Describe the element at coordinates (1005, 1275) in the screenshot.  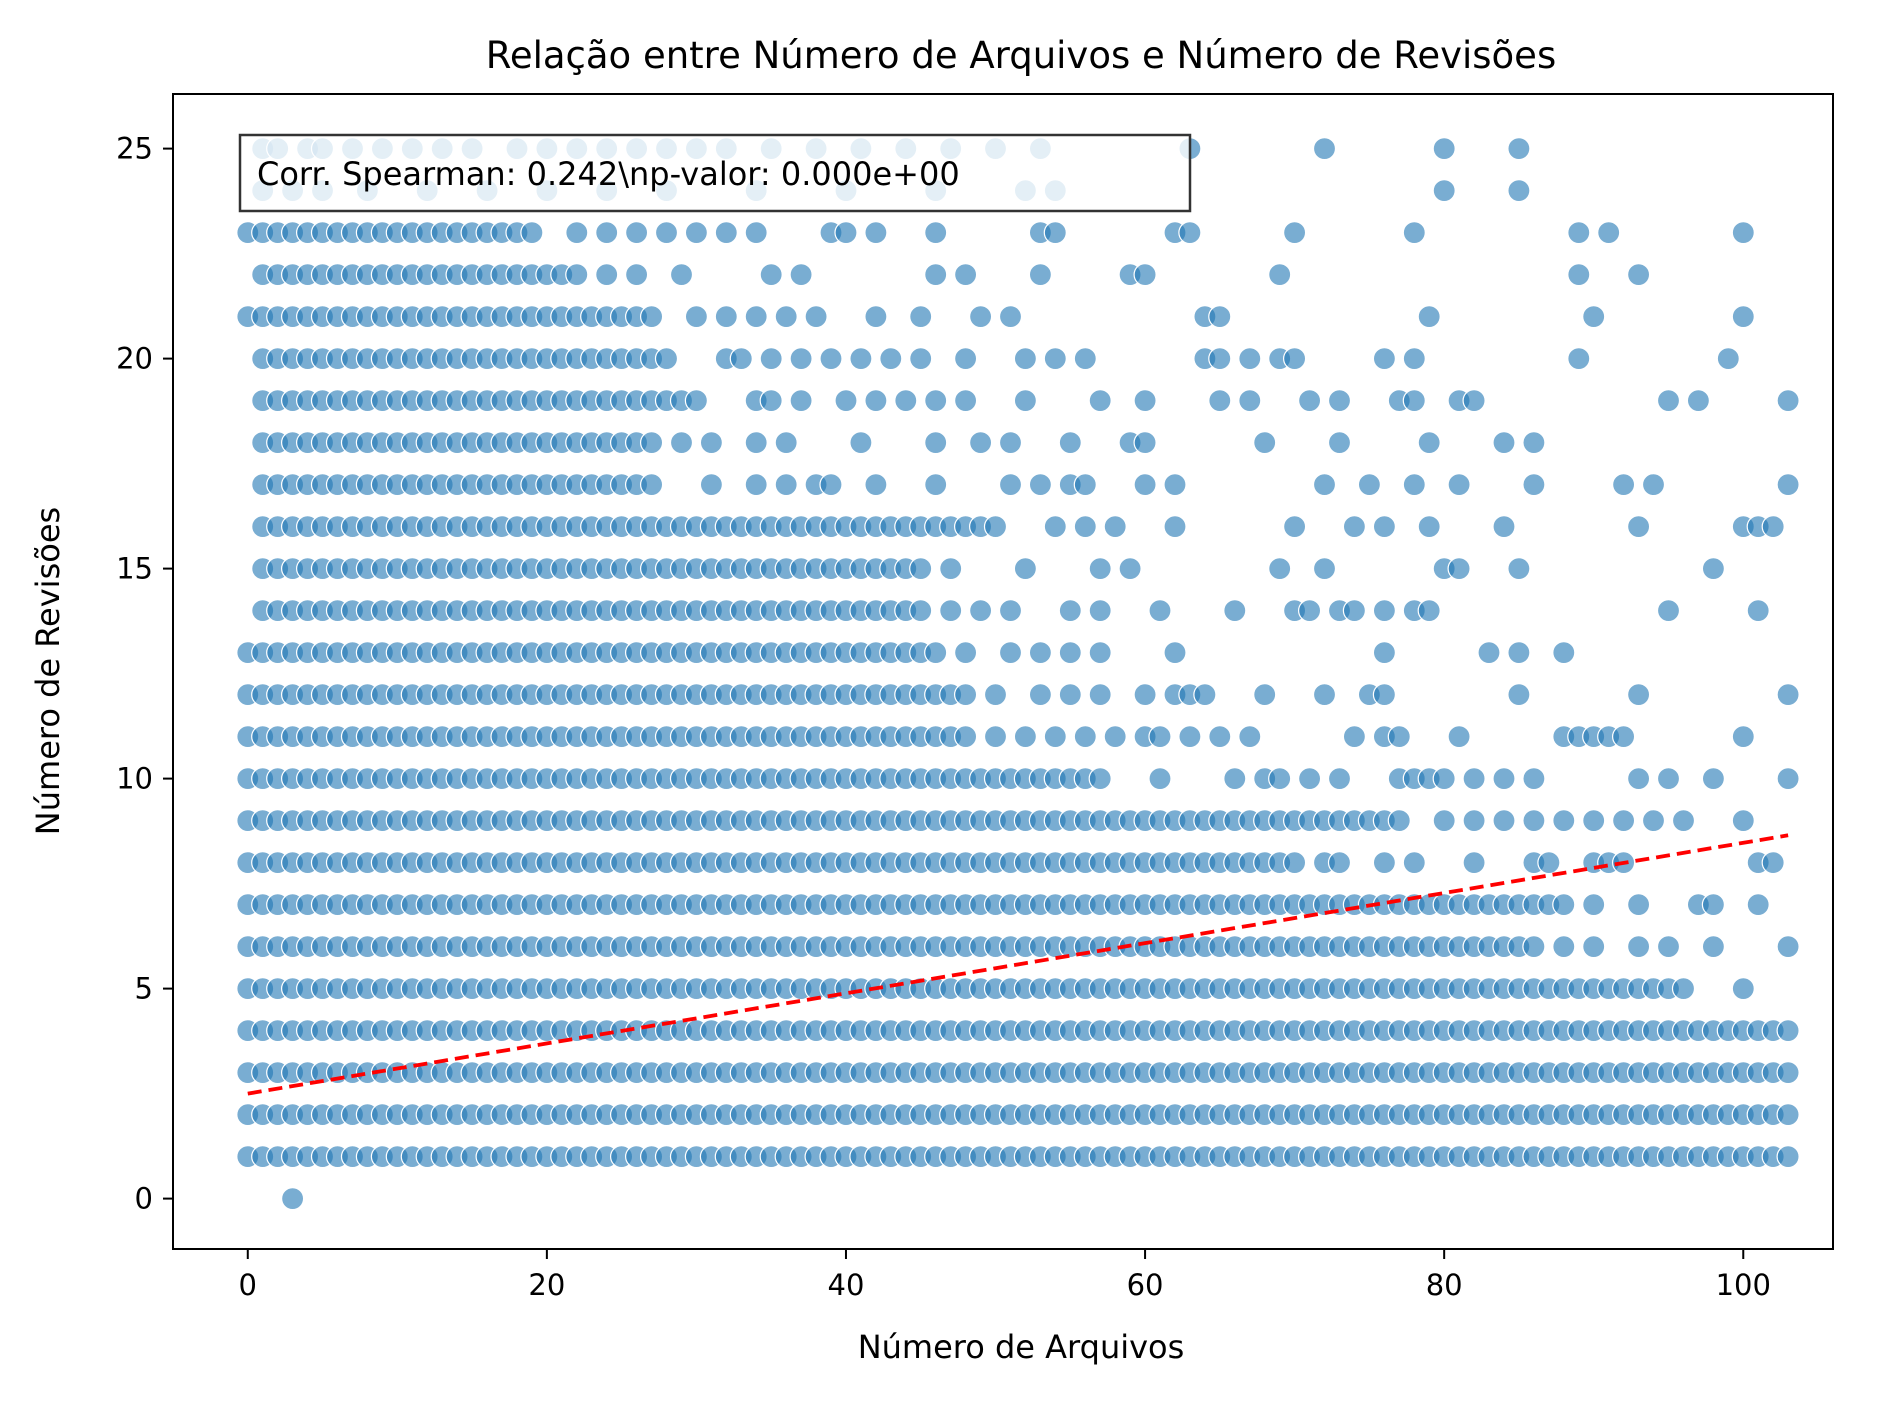
I see `x-axis: 0 20 40 60 80 100` at that location.